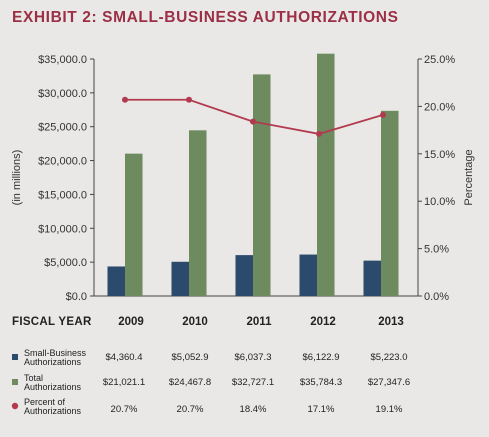 The width and height of the screenshot is (489, 437). What do you see at coordinates (124, 382) in the screenshot?
I see `table-cell: $21,021.1` at bounding box center [124, 382].